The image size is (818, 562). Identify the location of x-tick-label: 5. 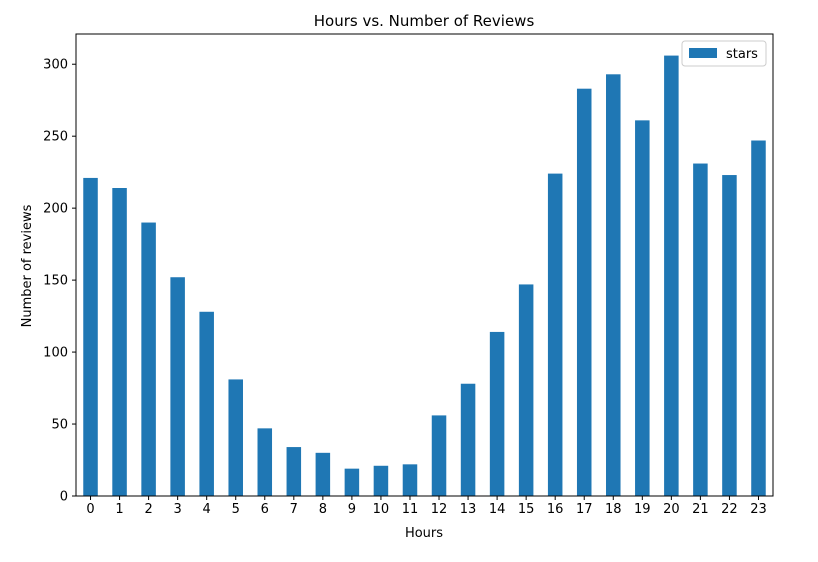
(236, 509).